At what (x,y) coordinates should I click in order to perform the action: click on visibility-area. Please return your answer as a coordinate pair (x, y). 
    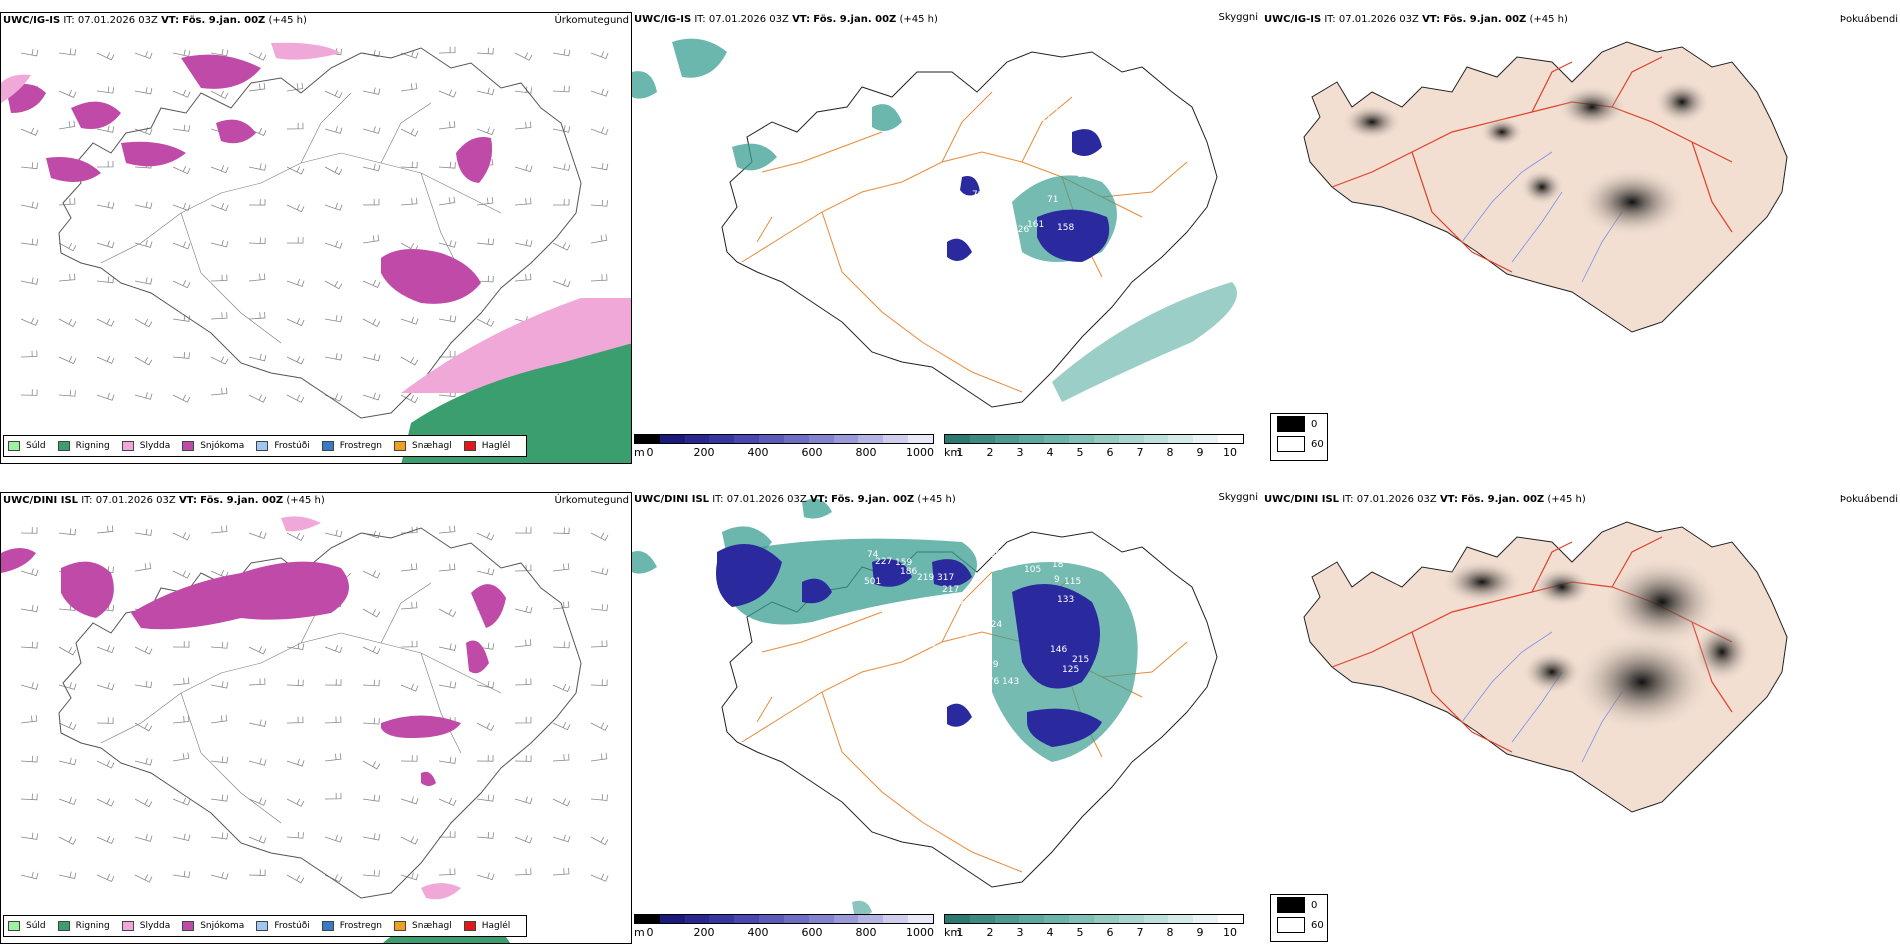
    Looking at the image, I should click on (644, 85).